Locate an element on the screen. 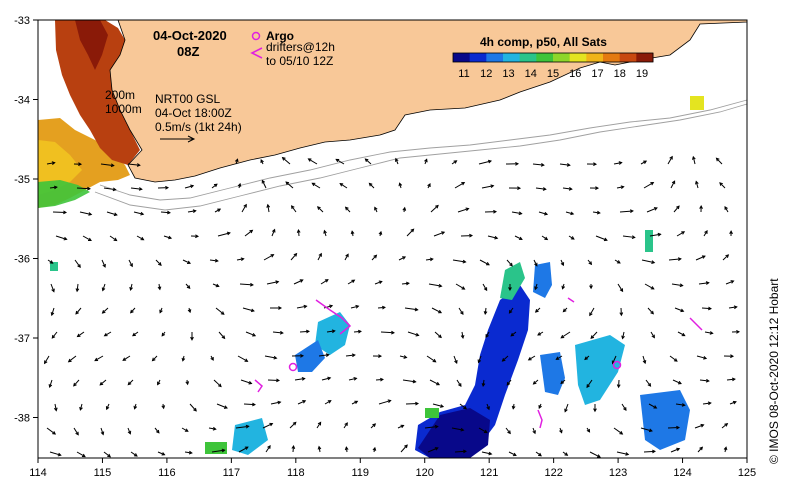  current-scale: 0.5m/s (1kt 24h) is located at coordinates (198, 127).